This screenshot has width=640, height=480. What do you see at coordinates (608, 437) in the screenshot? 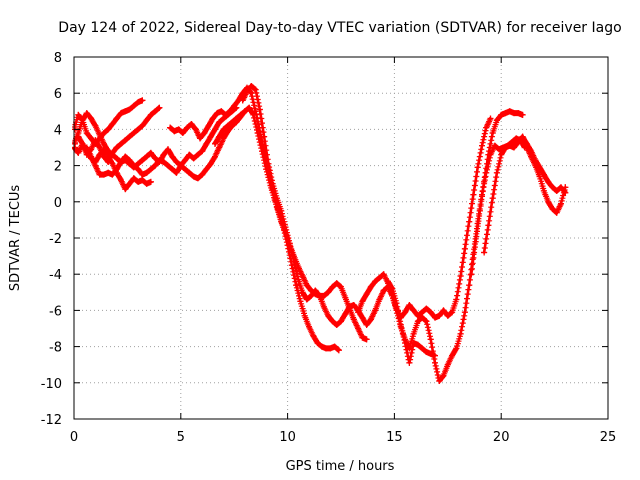
I see `x-tick-label: 25` at bounding box center [608, 437].